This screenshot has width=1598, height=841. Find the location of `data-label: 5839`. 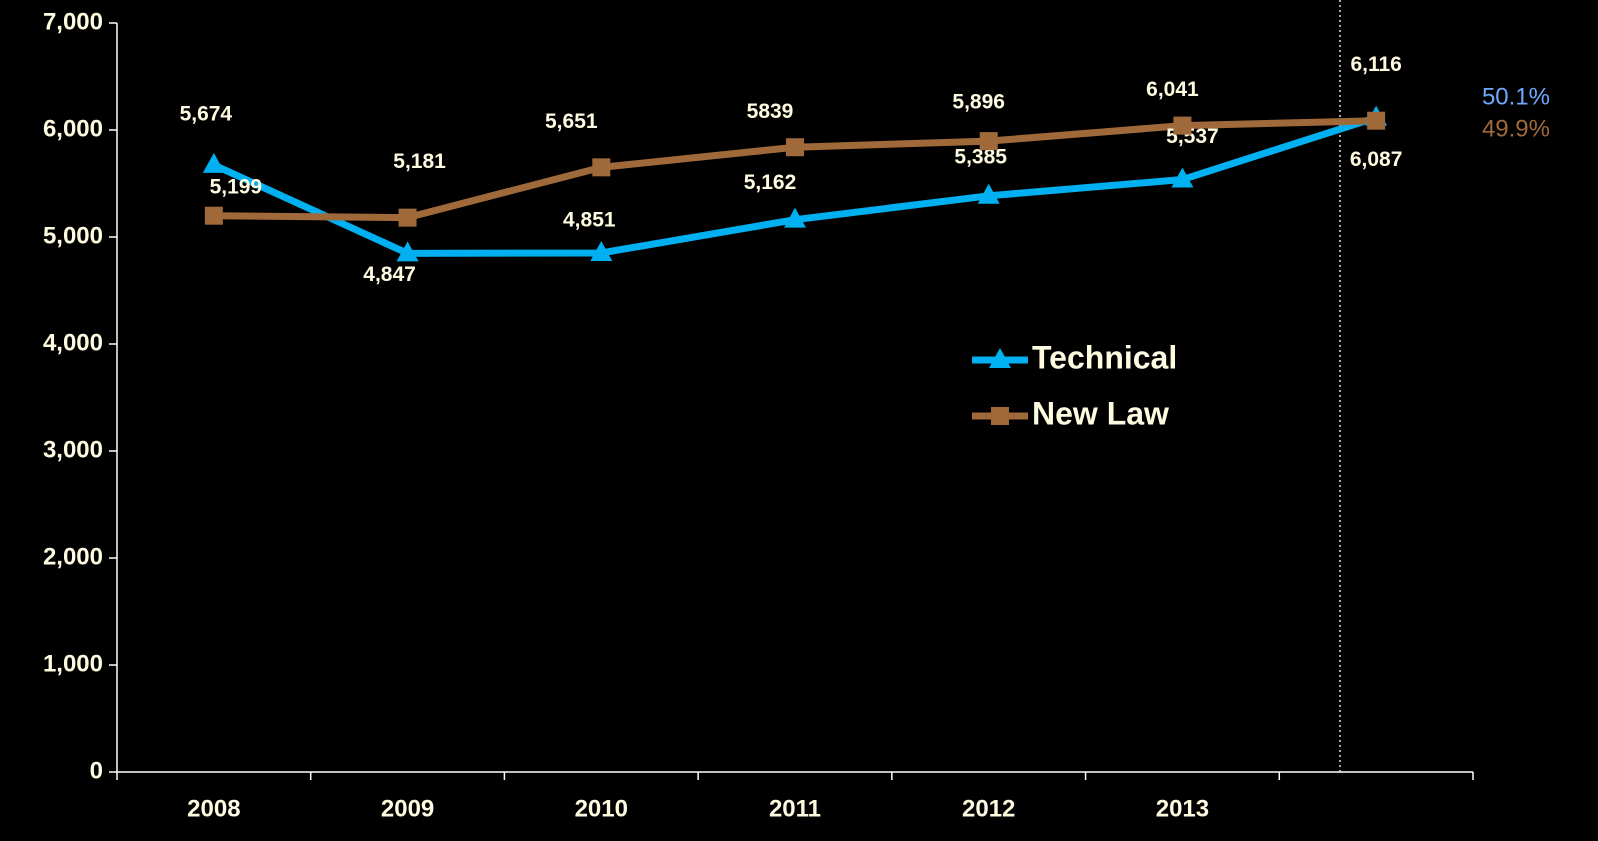

data-label: 5839 is located at coordinates (770, 111).